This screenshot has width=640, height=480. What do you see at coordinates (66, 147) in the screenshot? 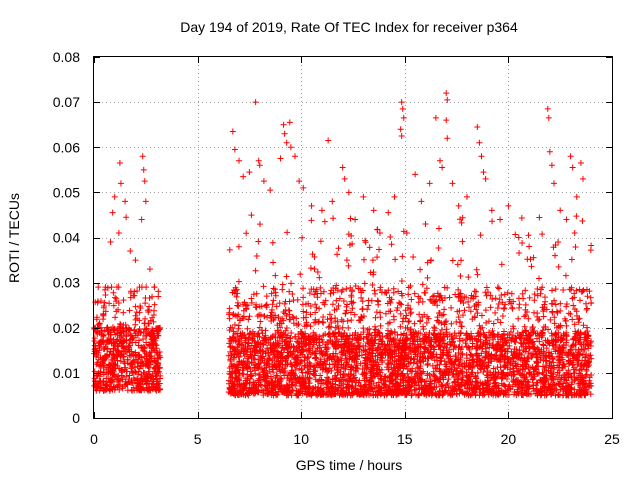
I see `y-tick-label: 0.06` at bounding box center [66, 147].